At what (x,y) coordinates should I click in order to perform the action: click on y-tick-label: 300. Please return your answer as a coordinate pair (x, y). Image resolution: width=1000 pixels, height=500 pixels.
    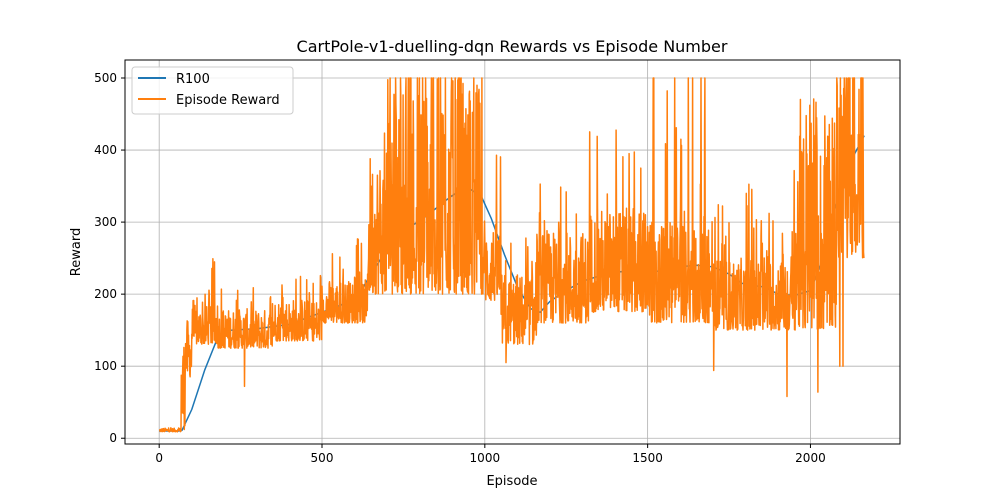
    Looking at the image, I should click on (105, 222).